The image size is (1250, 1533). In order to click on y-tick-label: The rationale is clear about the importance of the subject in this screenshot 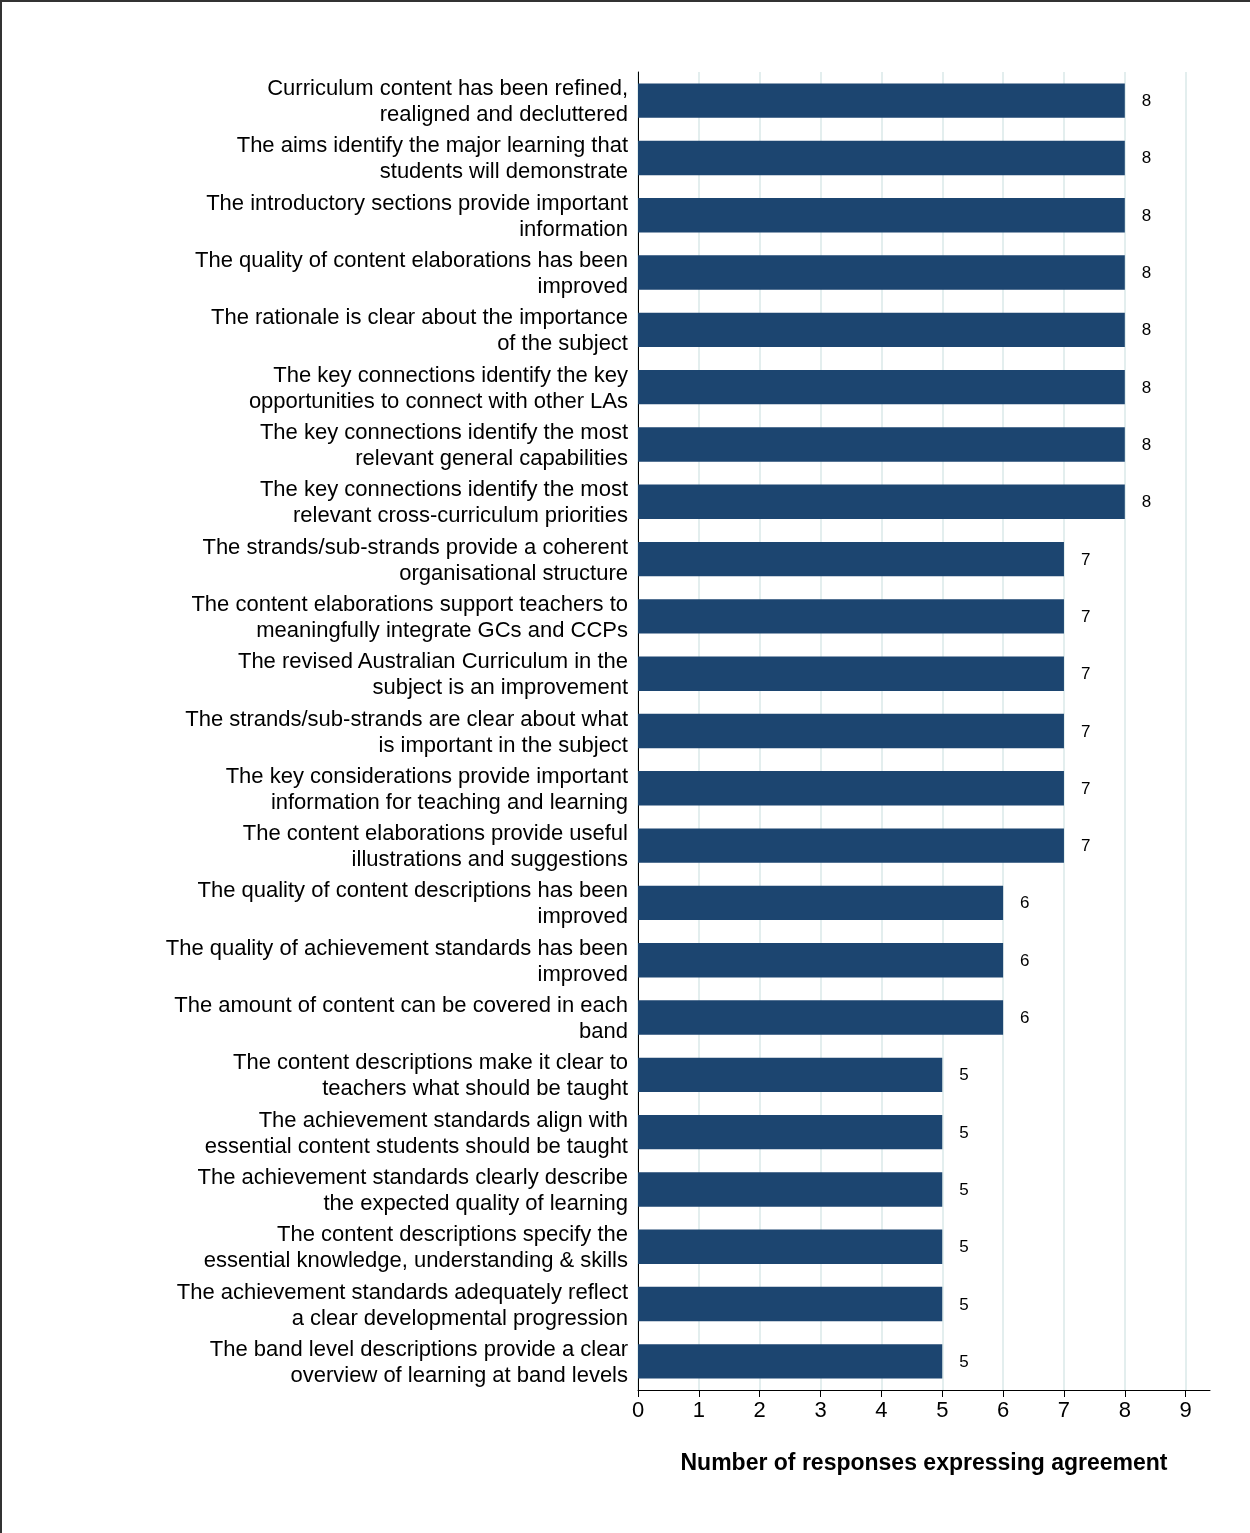, I will do `click(419, 330)`.